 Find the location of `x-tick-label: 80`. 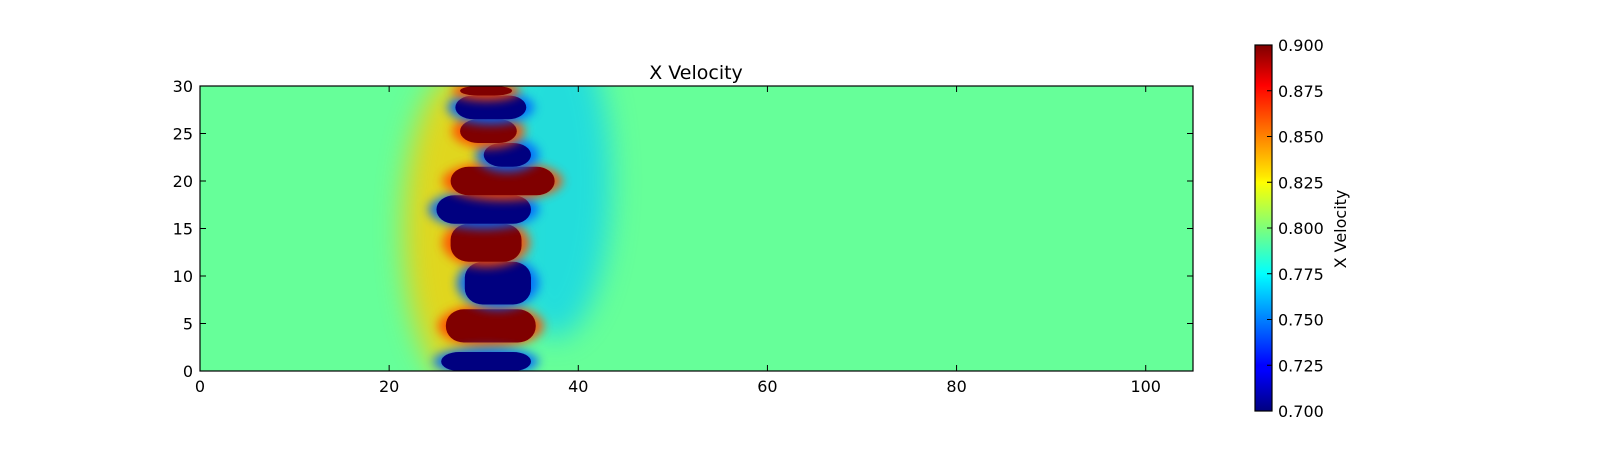

x-tick-label: 80 is located at coordinates (956, 386).